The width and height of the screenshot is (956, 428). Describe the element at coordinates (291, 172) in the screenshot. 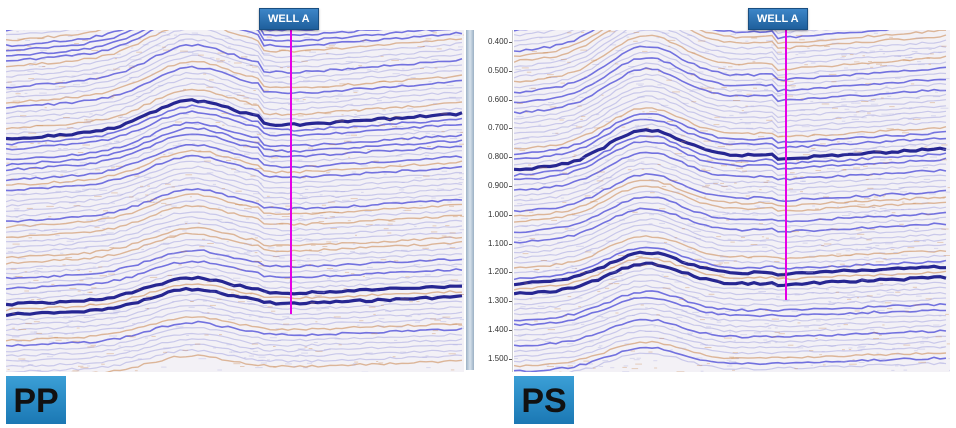

I see `pp-well-a-line` at that location.